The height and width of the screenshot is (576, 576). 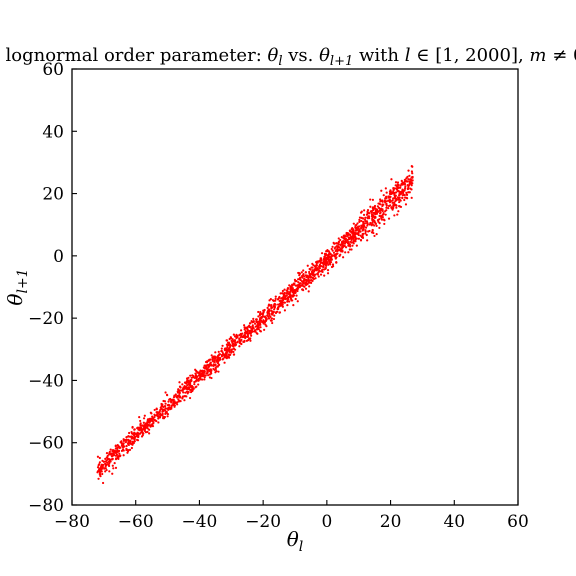 I want to click on x-tick-label: 20, so click(x=391, y=522).